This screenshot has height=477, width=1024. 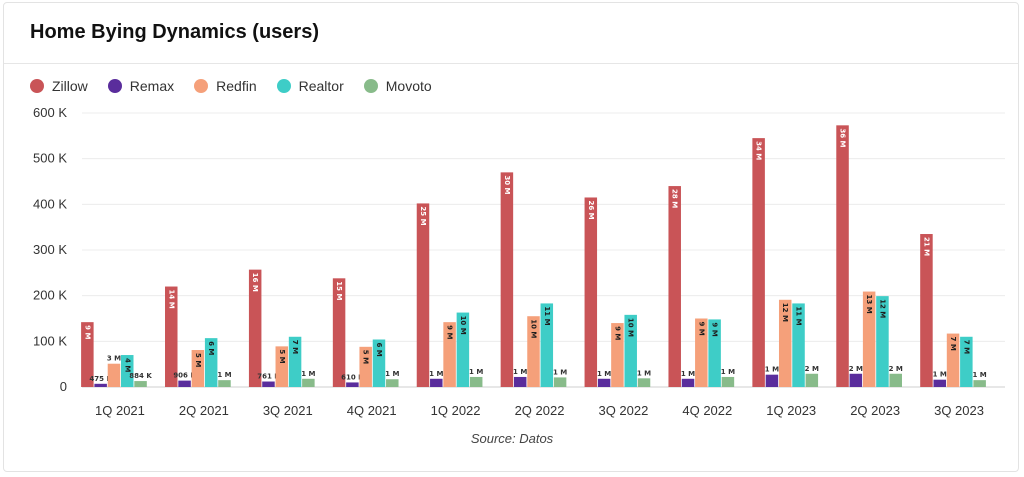 I want to click on bar-data-label: 16 M, so click(x=255, y=282).